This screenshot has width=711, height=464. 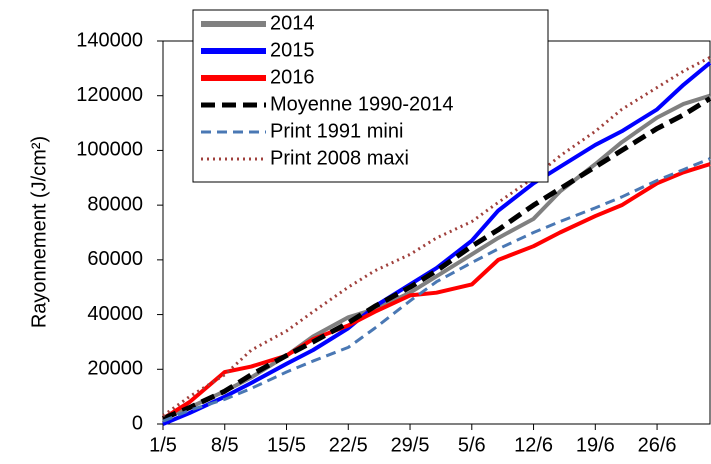 I want to click on legend-label: 2015, so click(x=292, y=50).